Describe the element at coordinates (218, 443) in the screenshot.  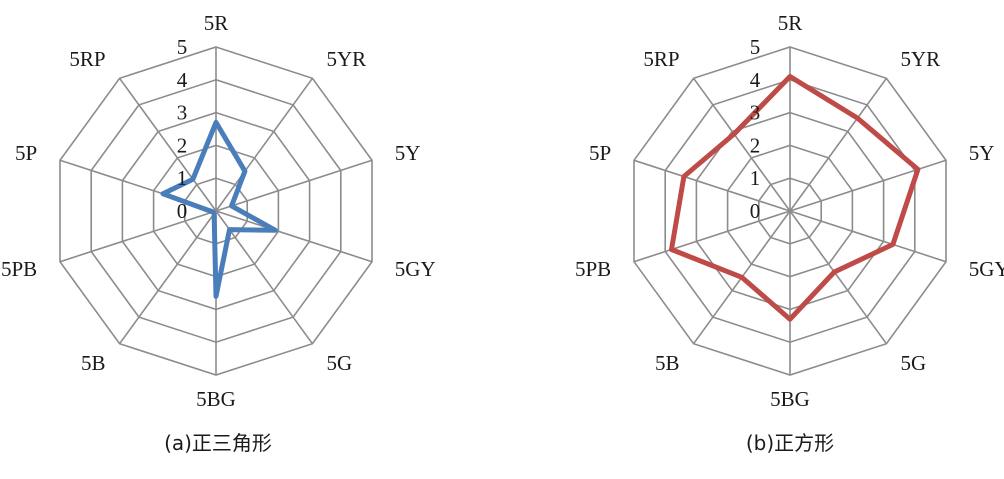
I see `caption-a: (a)正三角形` at that location.